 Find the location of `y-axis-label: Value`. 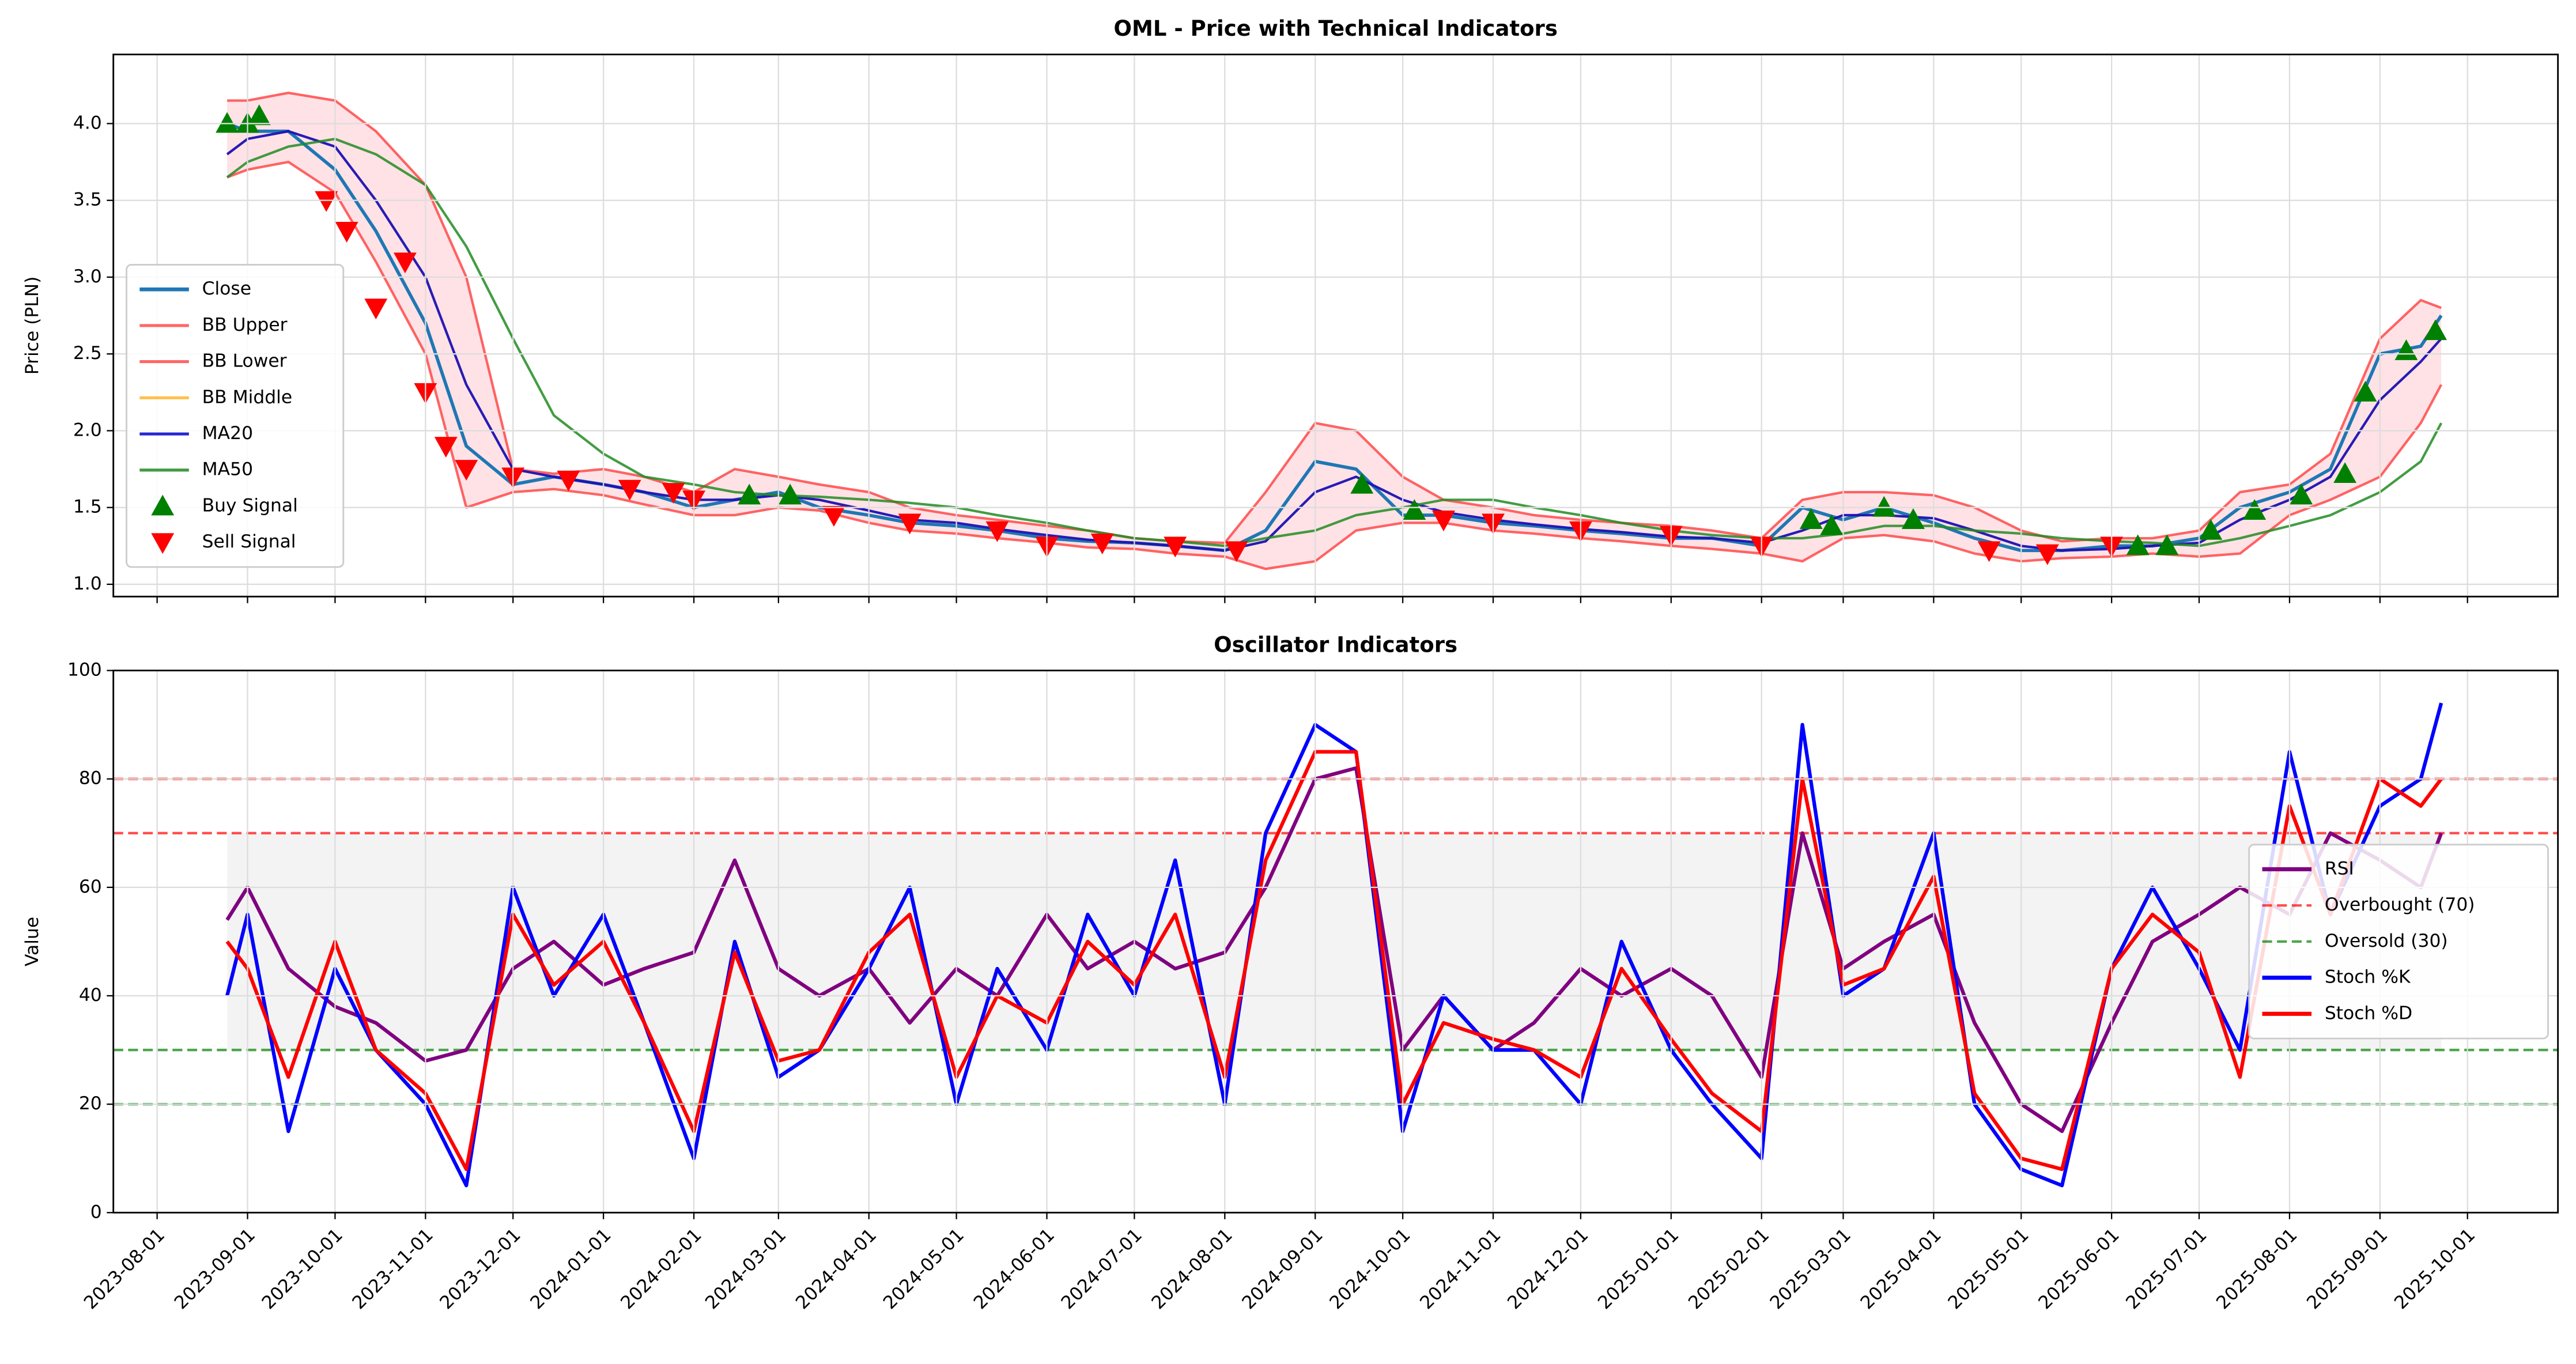

y-axis-label: Value is located at coordinates (32, 941).